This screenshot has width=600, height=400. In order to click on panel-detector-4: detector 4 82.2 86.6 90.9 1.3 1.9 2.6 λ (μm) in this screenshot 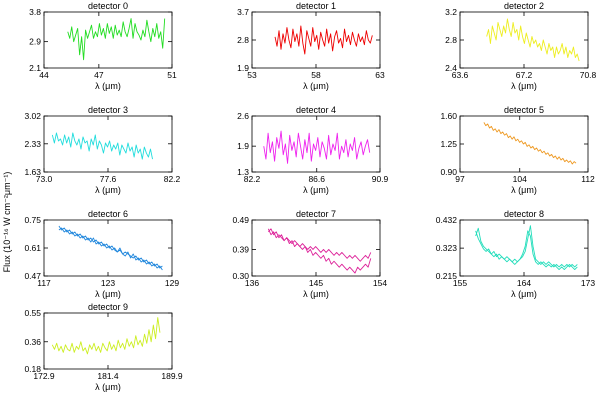, I will do `click(312, 150)`.